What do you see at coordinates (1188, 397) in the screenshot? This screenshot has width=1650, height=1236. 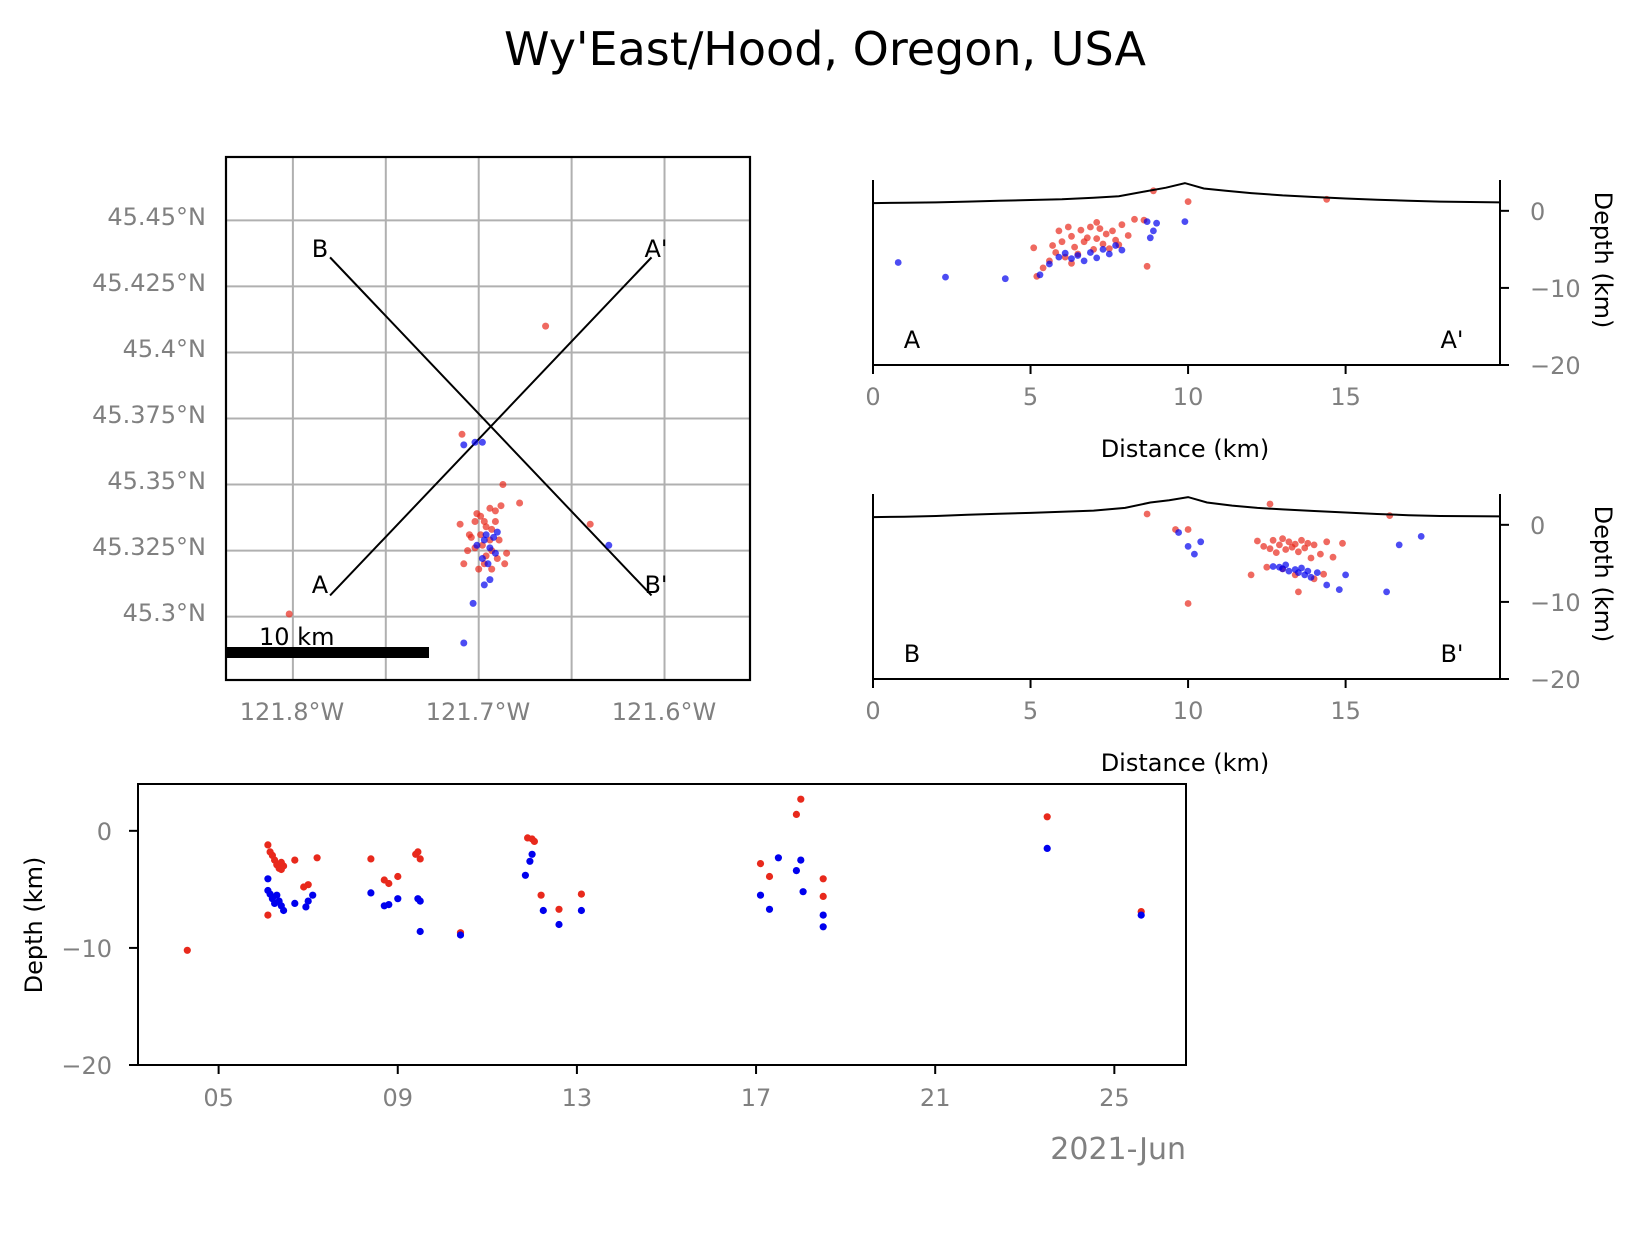 I see `x-tick-label: 10` at bounding box center [1188, 397].